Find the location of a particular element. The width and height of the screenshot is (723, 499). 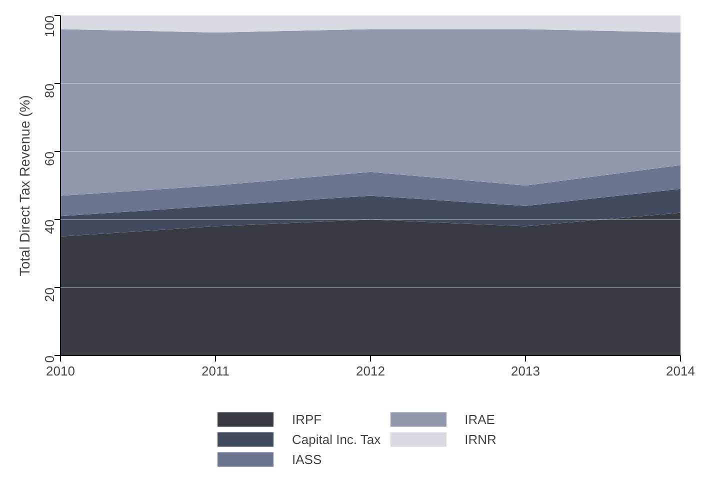

legend-label: IASS is located at coordinates (307, 459).